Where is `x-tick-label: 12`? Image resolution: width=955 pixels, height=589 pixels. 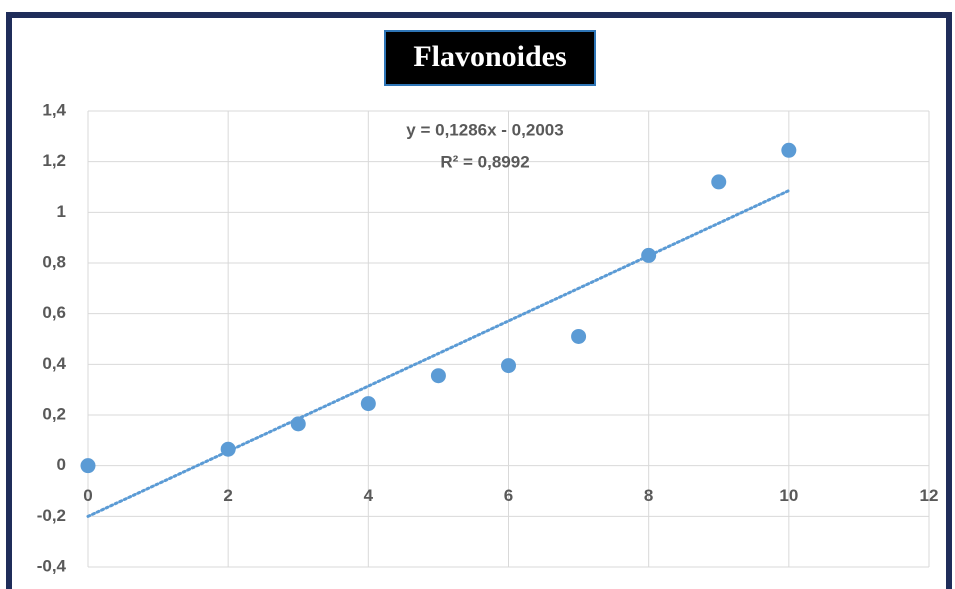 x-tick-label: 12 is located at coordinates (929, 495).